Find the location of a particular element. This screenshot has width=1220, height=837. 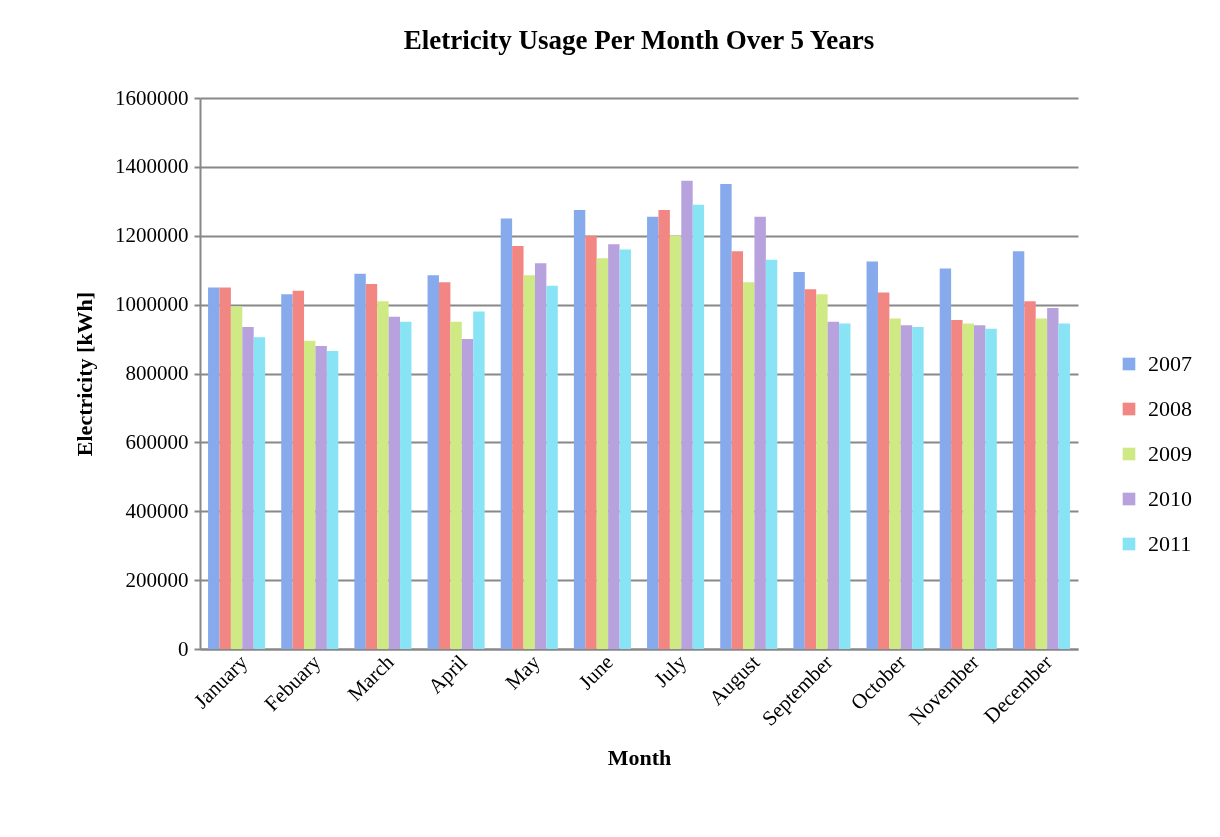

legend-label: 2009 is located at coordinates (1170, 453).